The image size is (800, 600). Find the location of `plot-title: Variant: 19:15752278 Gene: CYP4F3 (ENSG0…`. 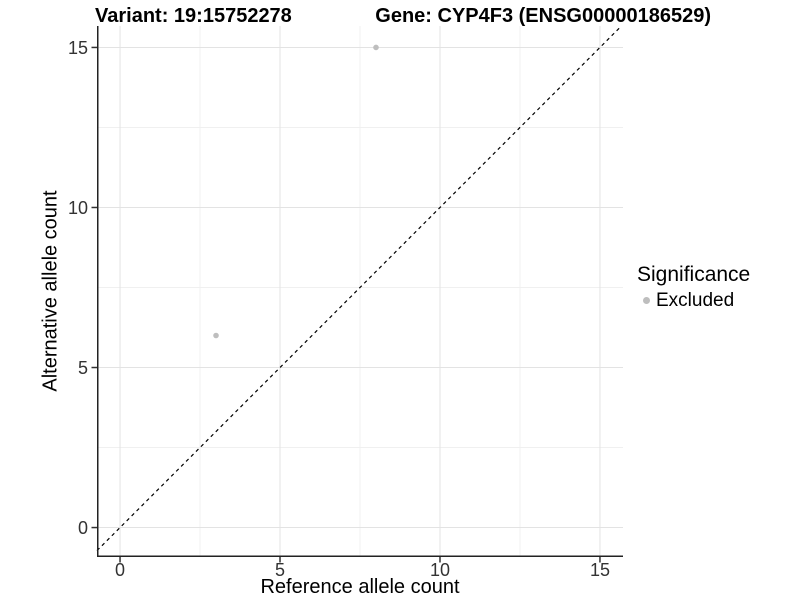

plot-title: Variant: 19:15752278 Gene: CYP4F3 (ENSG0… is located at coordinates (403, 16).